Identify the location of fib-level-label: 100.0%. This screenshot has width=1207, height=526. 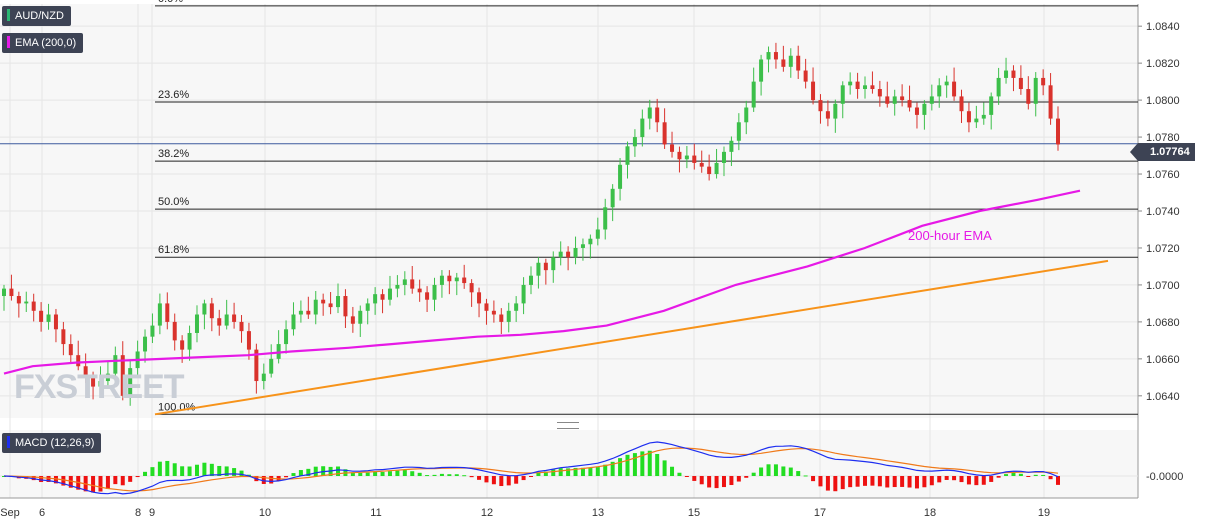
(177, 407).